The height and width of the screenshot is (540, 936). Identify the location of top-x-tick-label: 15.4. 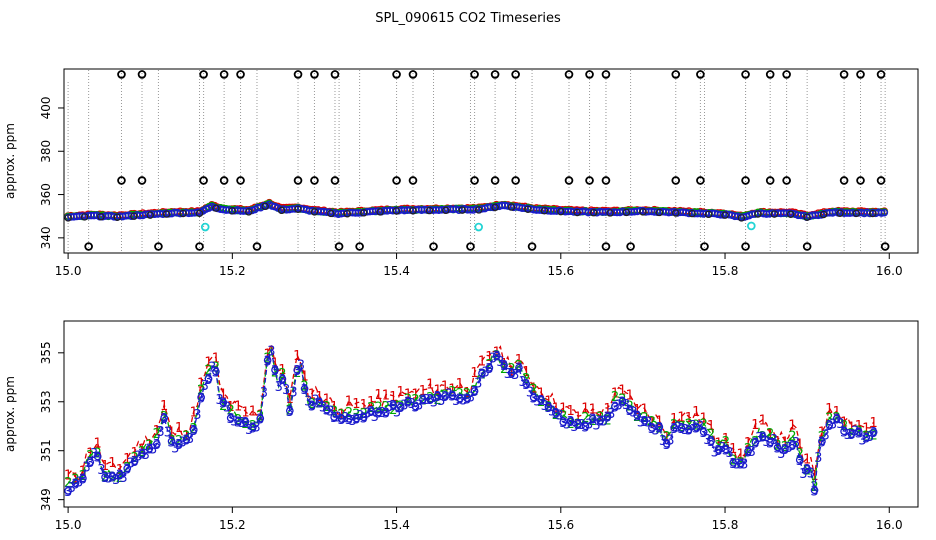
(396, 271).